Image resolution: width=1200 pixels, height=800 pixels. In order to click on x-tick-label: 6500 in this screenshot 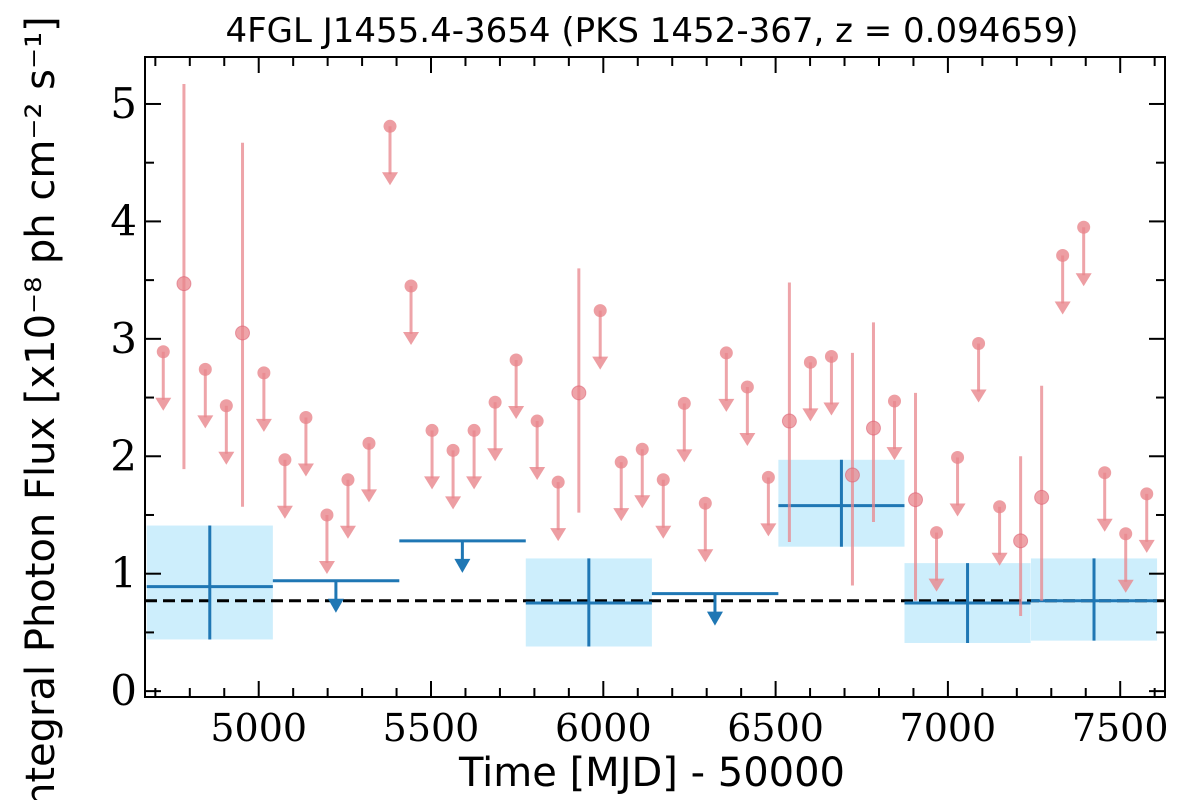, I will do `click(775, 728)`.